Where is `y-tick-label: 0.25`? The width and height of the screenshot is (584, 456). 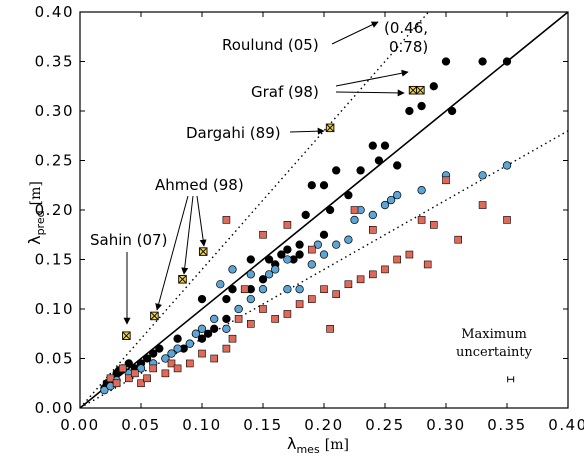
y-tick-label: 0.25 is located at coordinates (54, 161).